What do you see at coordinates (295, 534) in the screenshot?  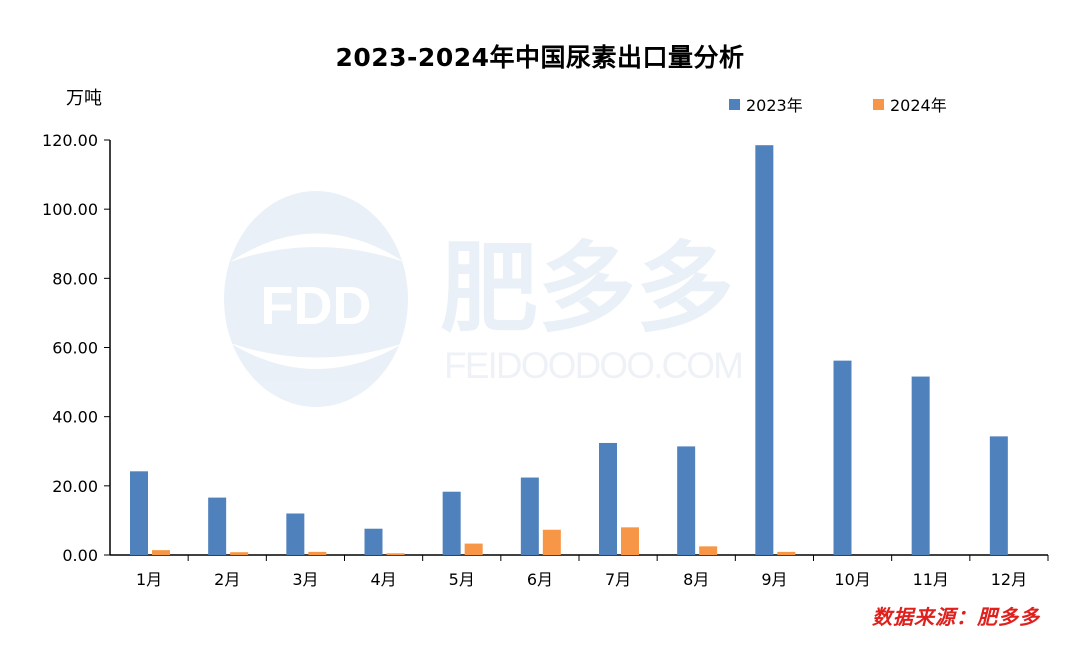 I see `bar-2023年-3月` at bounding box center [295, 534].